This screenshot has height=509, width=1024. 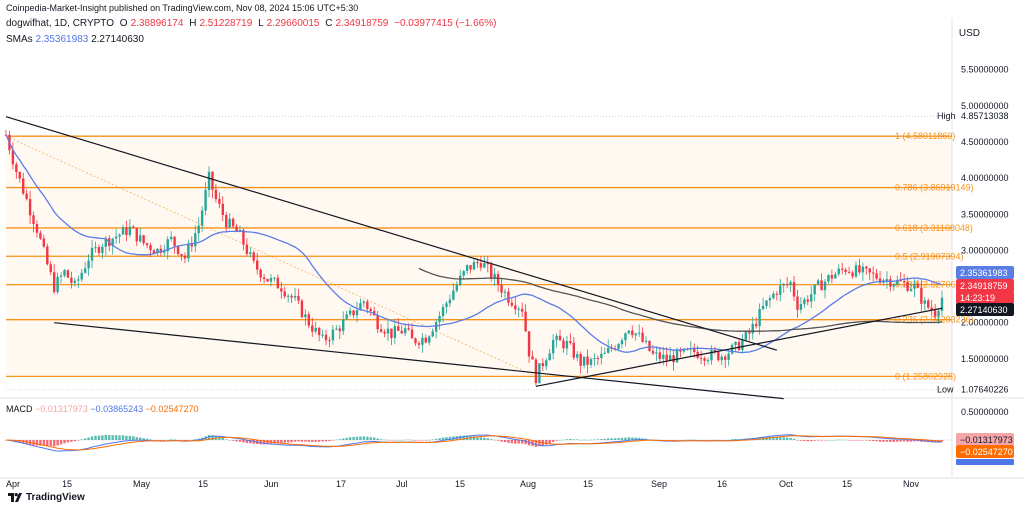 What do you see at coordinates (117, 39) in the screenshot?
I see `sma-slow-value: 2.27140630` at bounding box center [117, 39].